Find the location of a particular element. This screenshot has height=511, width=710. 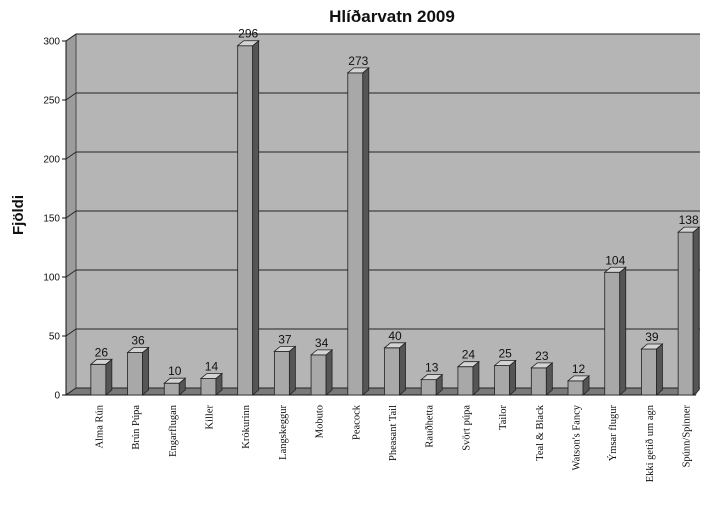

bar-group: 12 is located at coordinates (578, 379).